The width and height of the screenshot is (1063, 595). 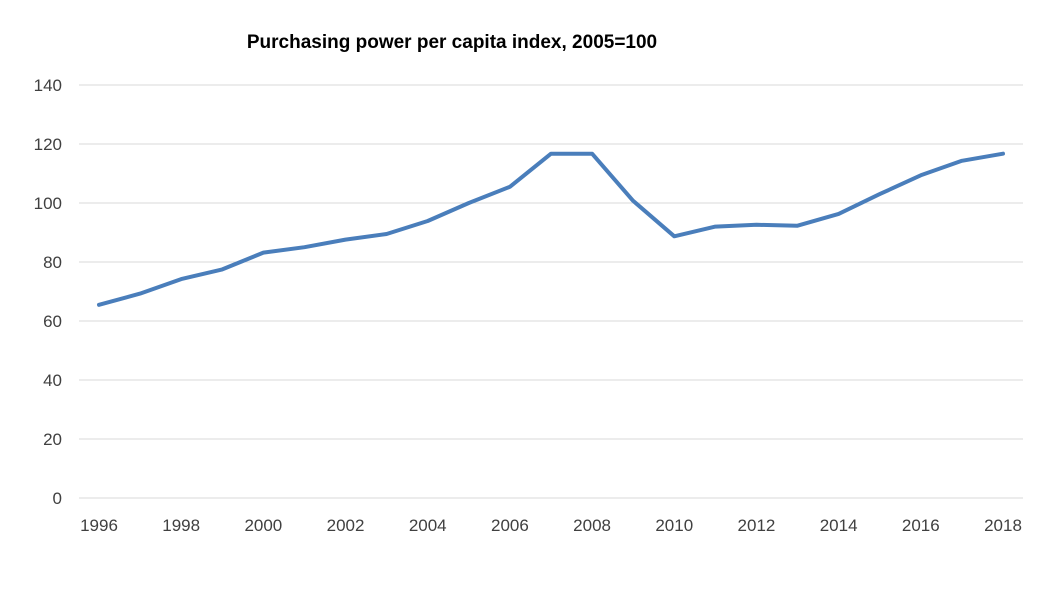 I want to click on y-tick-label: 20, so click(x=52, y=439).